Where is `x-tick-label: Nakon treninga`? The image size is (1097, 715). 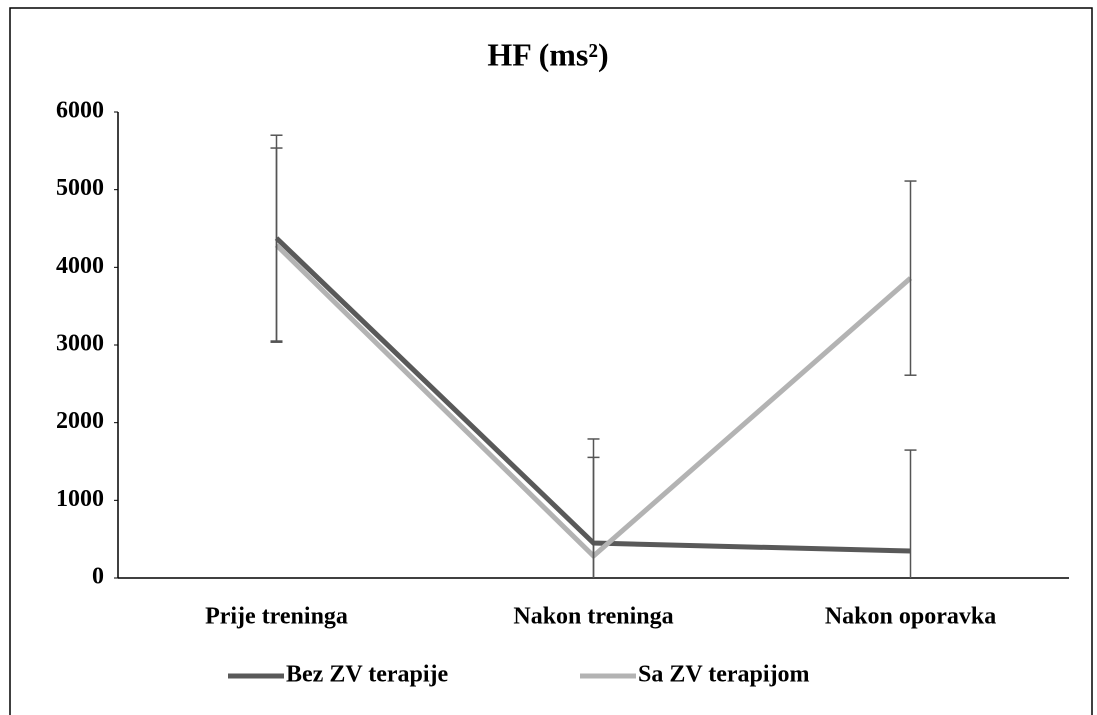 x-tick-label: Nakon treninga is located at coordinates (593, 617).